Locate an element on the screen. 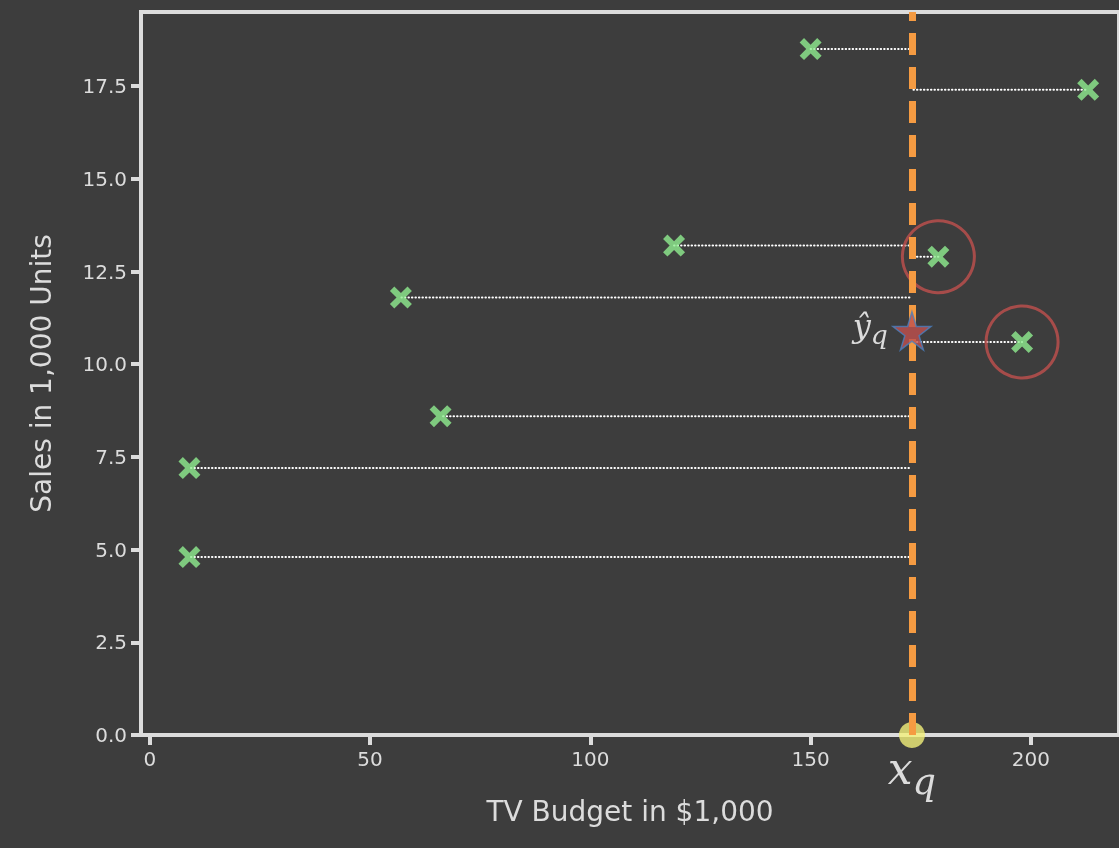  x-tick-label: 200 is located at coordinates (1030, 759).